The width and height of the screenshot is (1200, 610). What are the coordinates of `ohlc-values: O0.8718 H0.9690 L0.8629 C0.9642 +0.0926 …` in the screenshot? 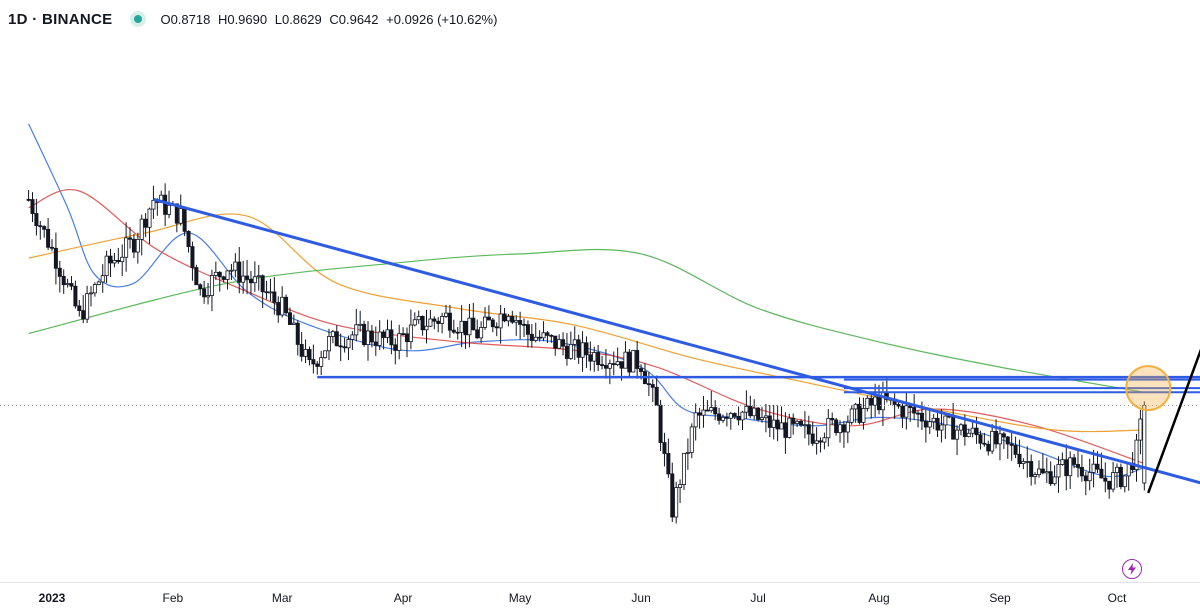 It's located at (330, 19).